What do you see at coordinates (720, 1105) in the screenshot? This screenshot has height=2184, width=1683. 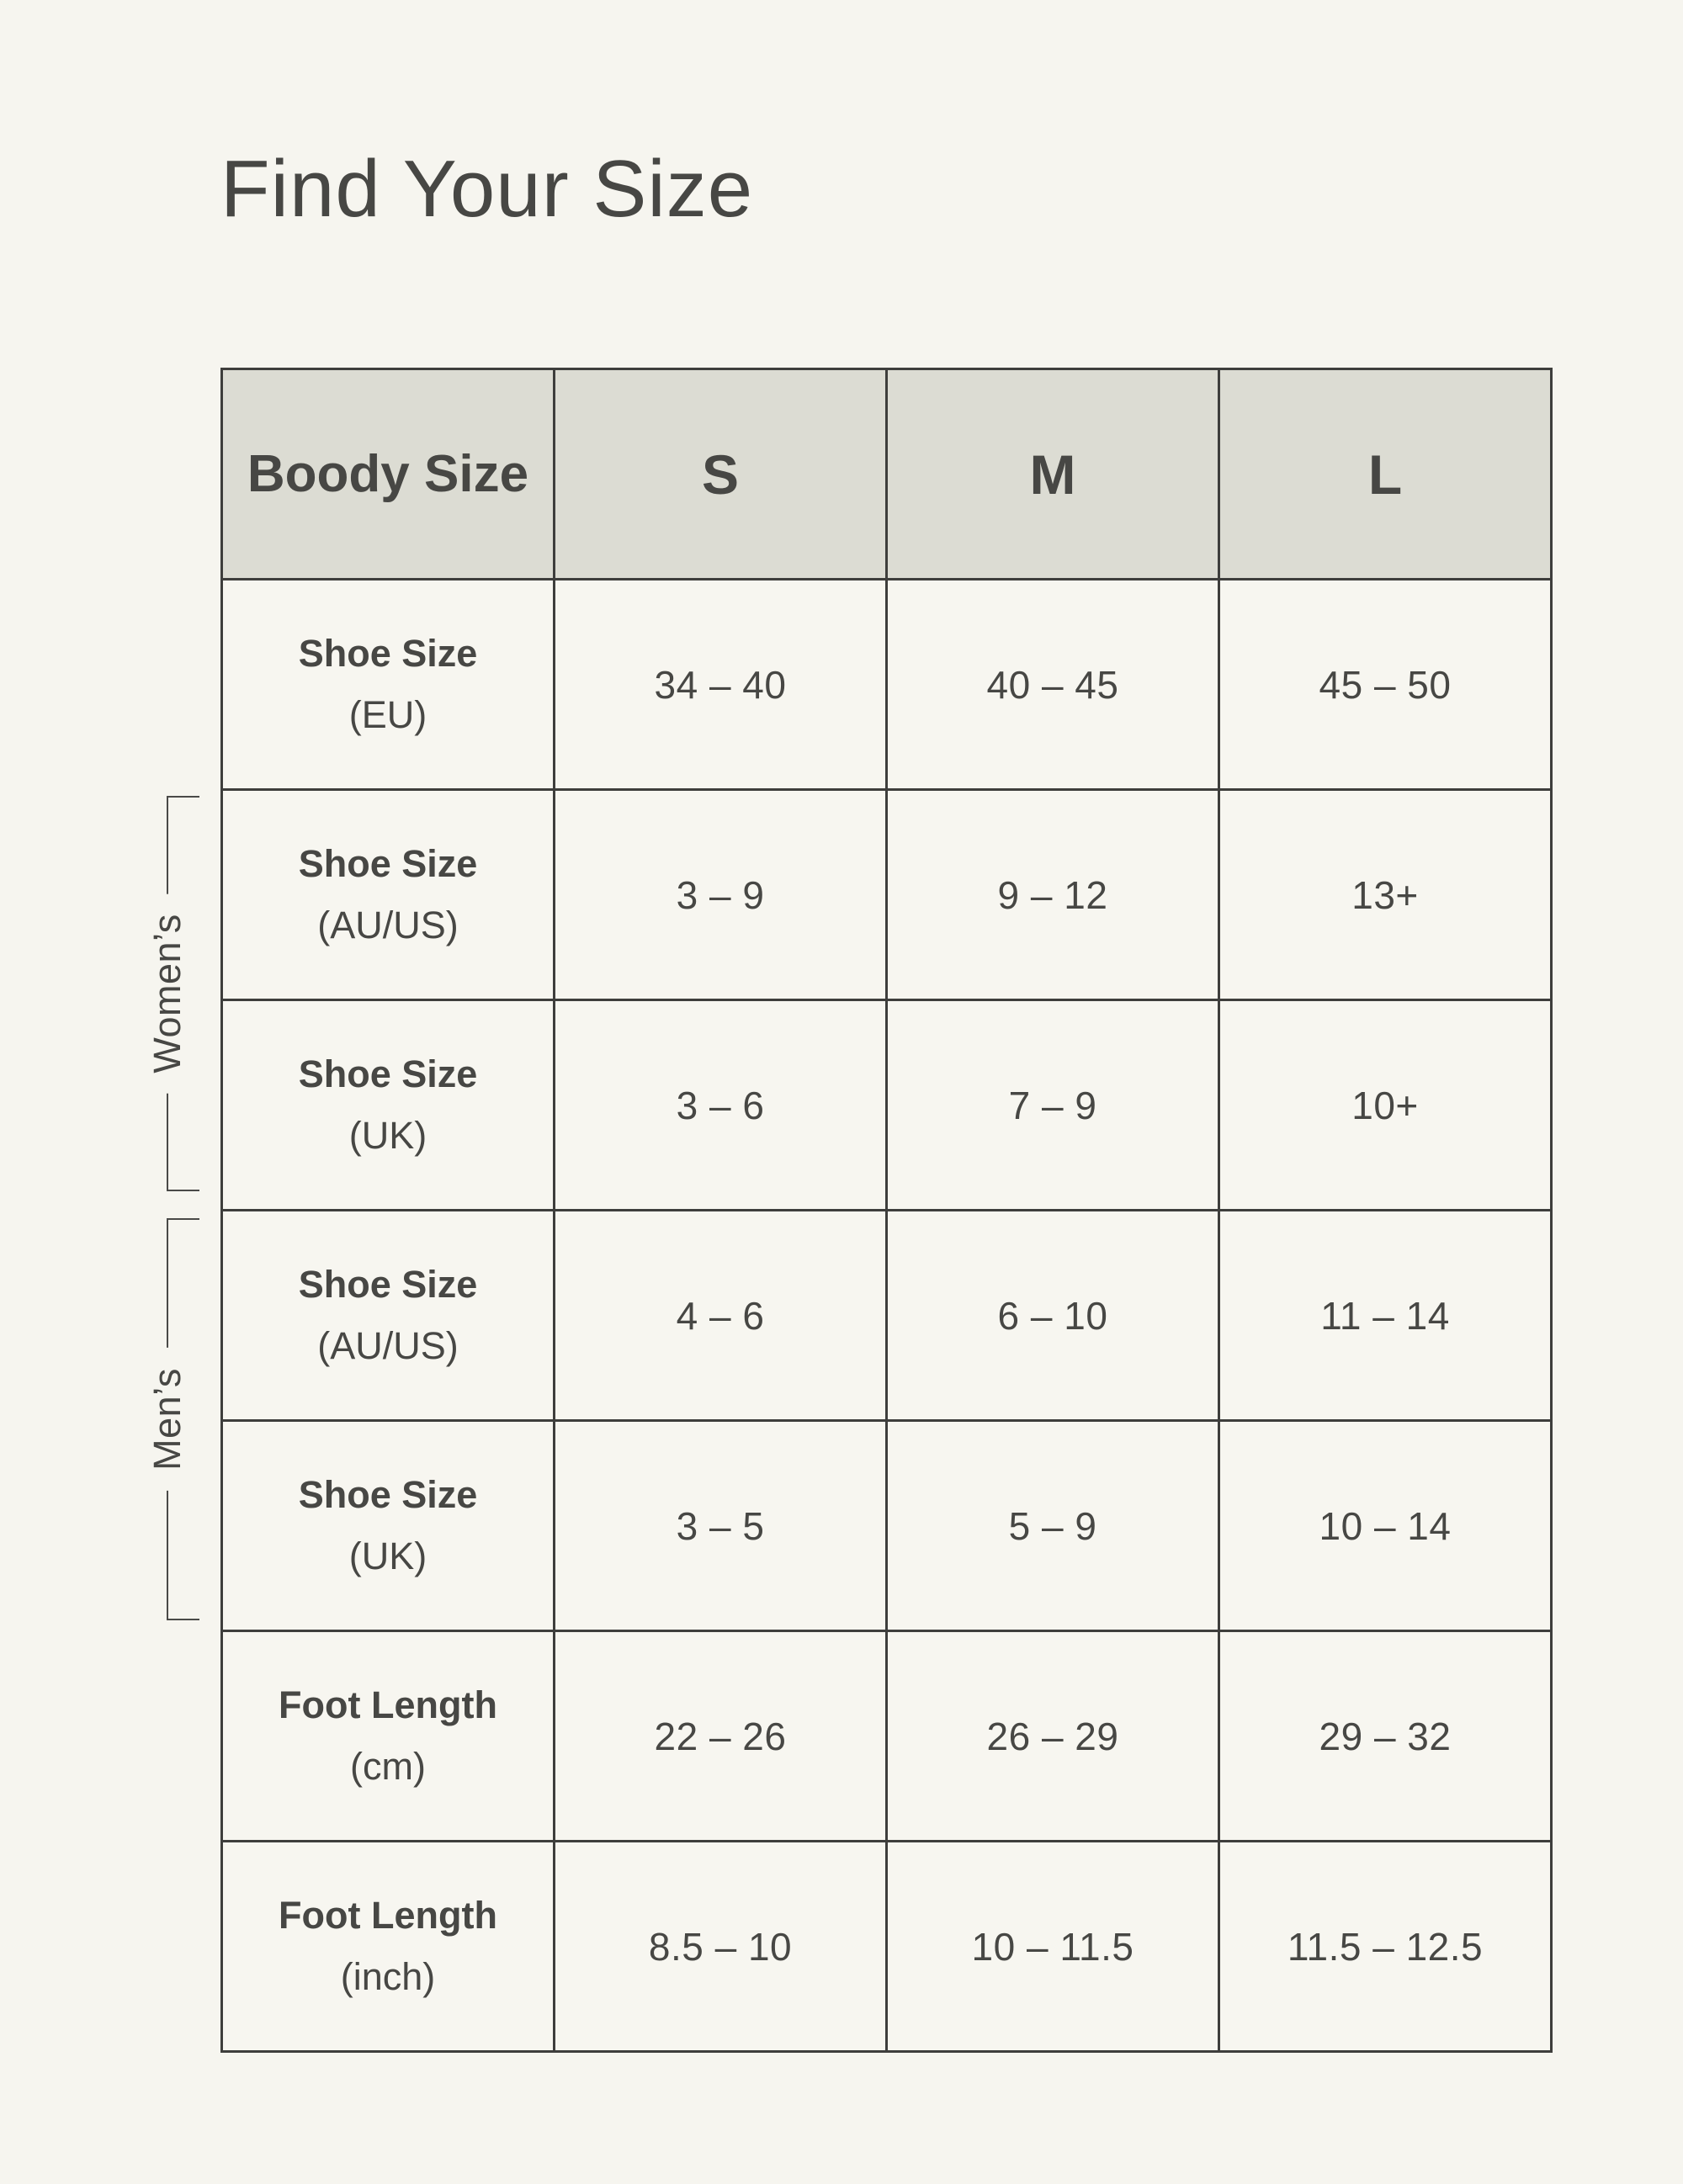 I see `cell-value-s: 3 – 6` at bounding box center [720, 1105].